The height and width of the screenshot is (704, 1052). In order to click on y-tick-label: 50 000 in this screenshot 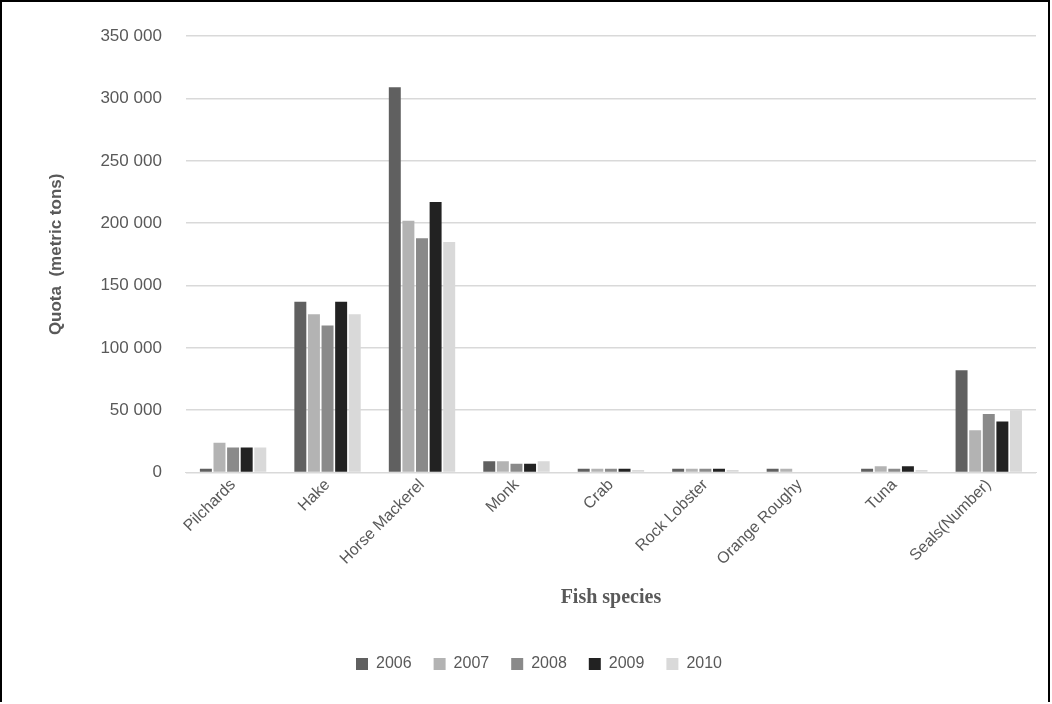, I will do `click(135, 409)`.